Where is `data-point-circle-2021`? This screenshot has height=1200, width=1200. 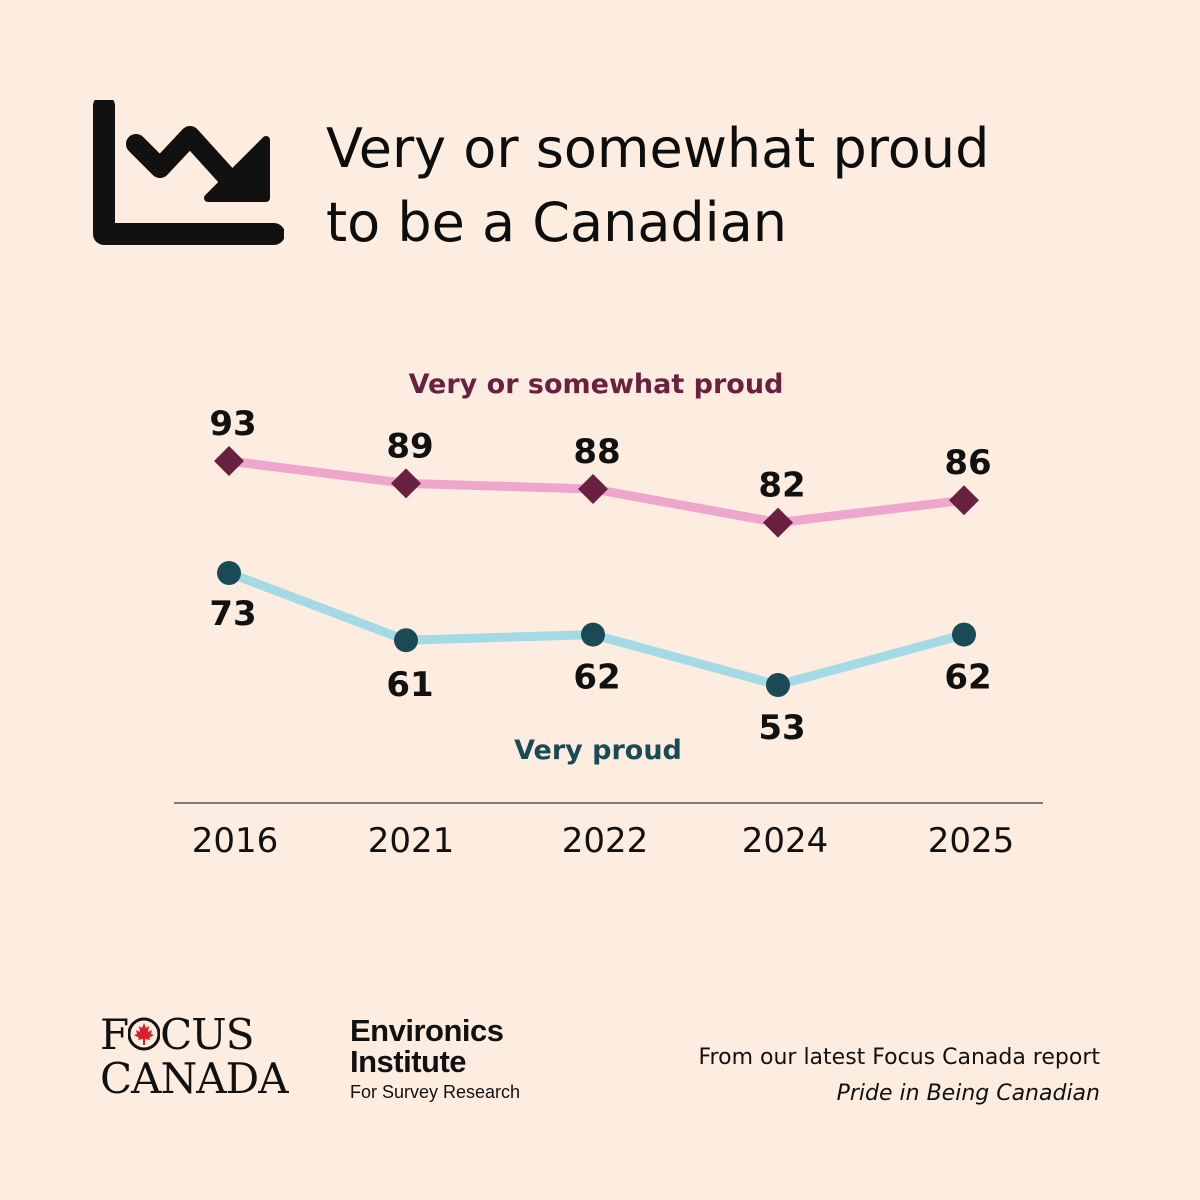 data-point-circle-2021 is located at coordinates (406, 640).